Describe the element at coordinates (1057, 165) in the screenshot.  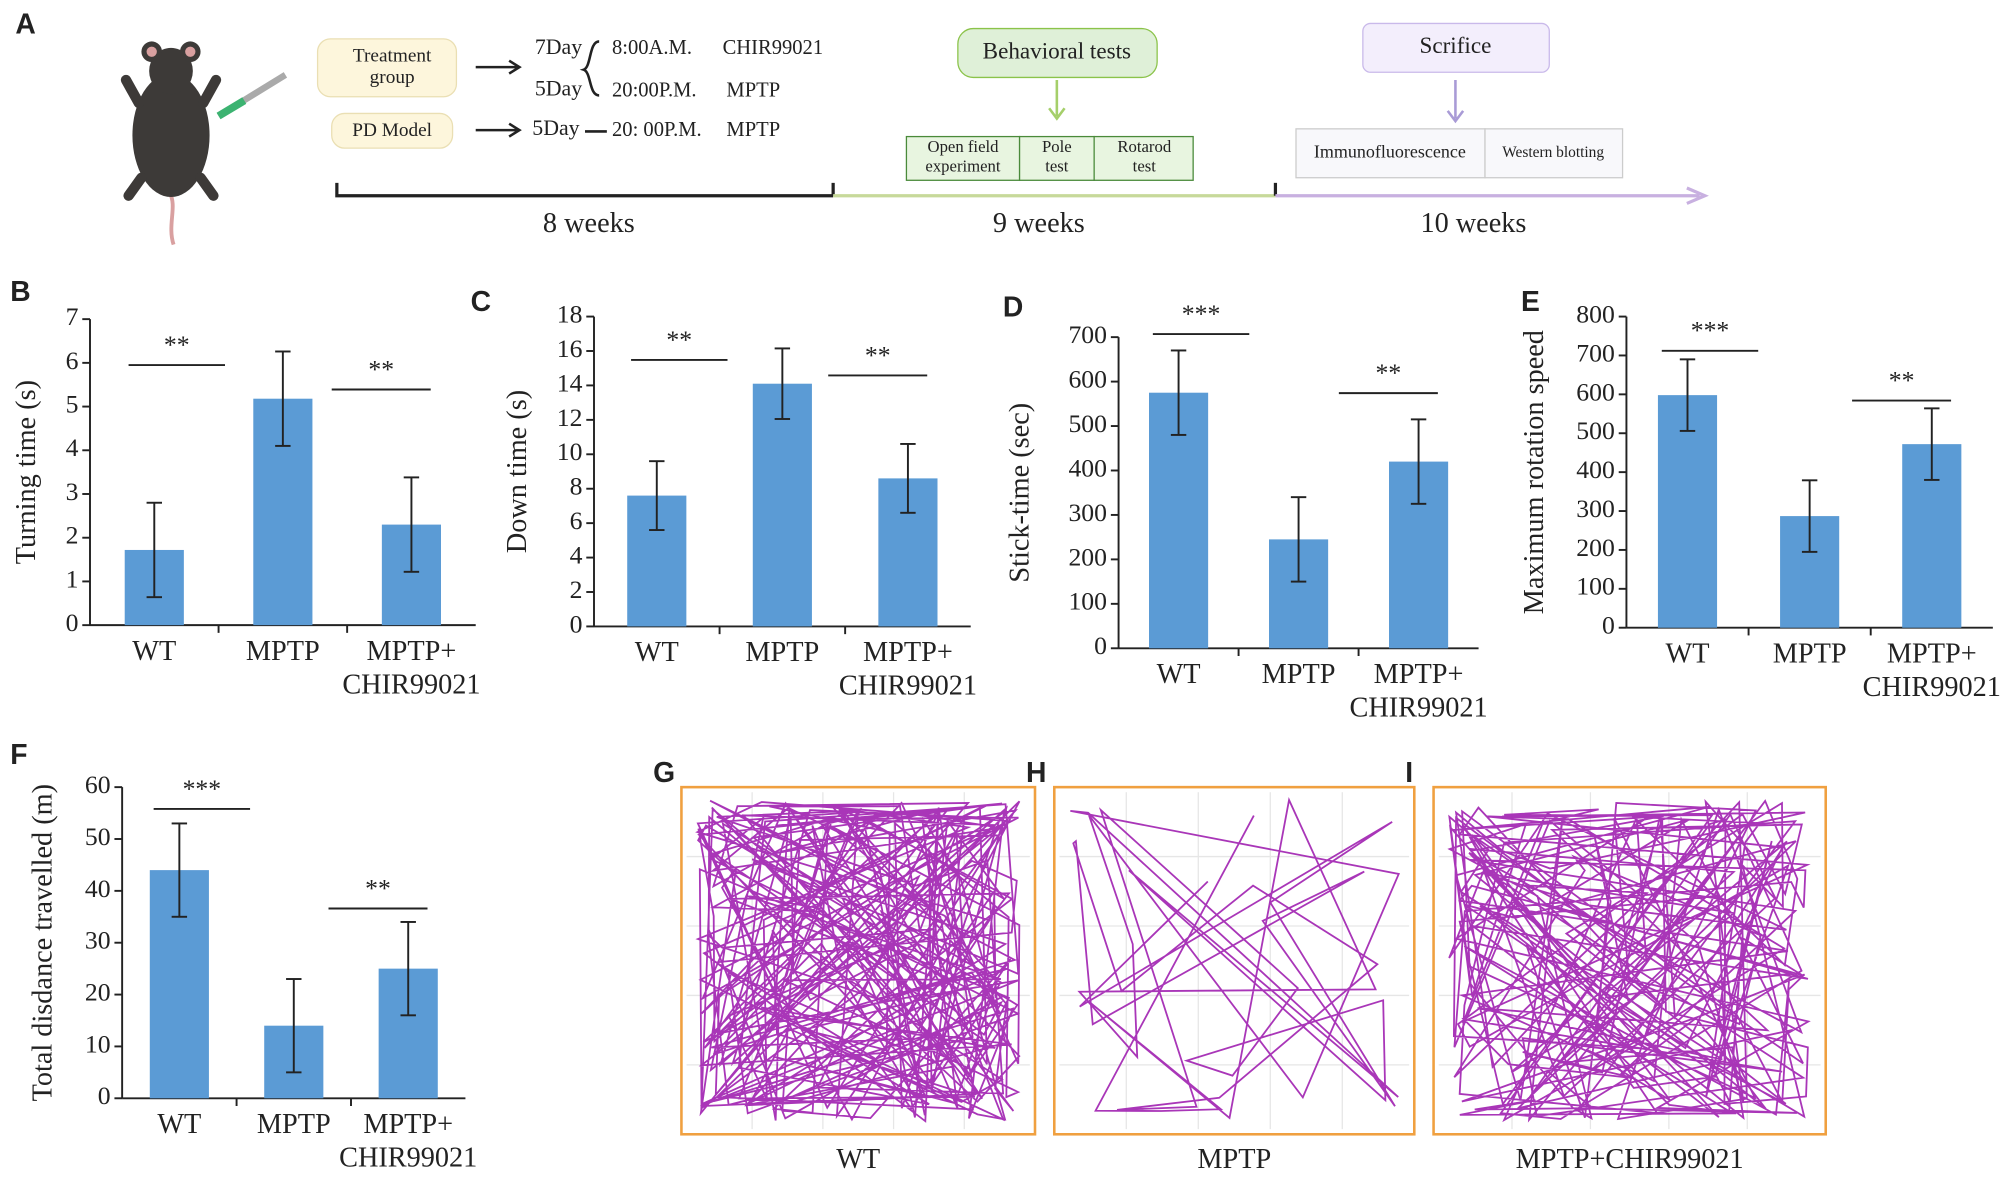
I see `label: test` at that location.